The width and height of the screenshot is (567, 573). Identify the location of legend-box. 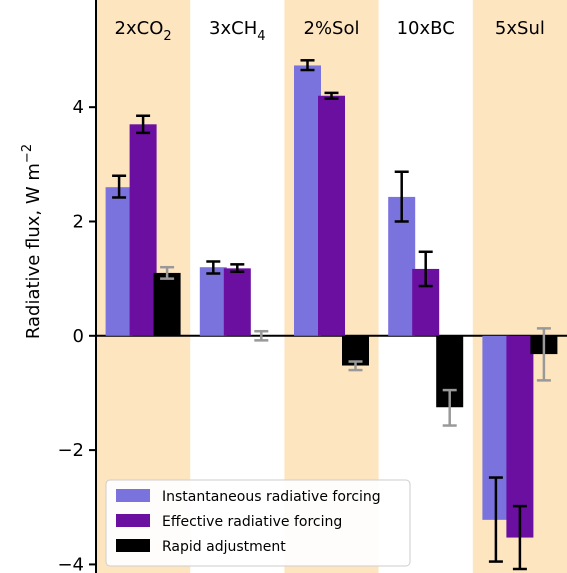
(258, 523).